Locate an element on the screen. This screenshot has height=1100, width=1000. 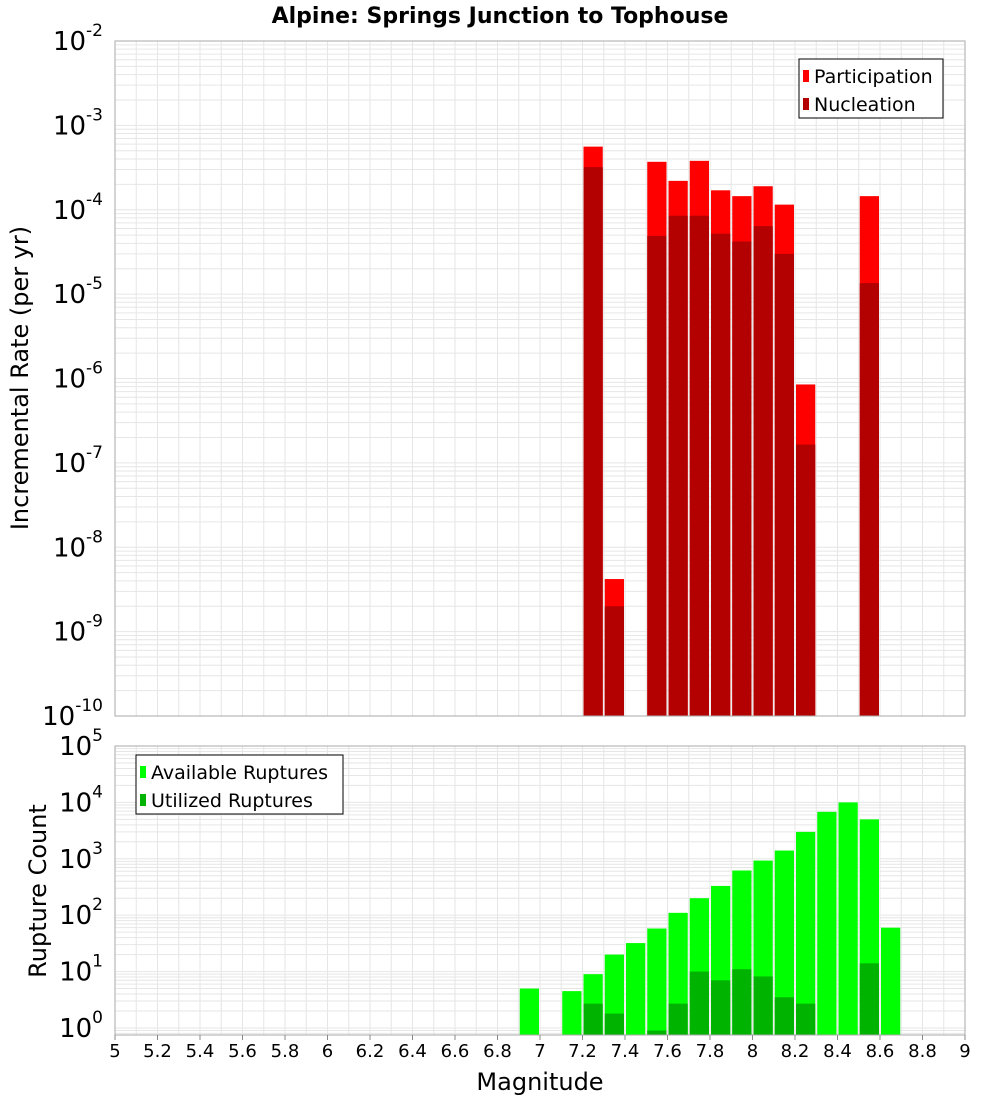
nucleation-bars is located at coordinates (731, 442).